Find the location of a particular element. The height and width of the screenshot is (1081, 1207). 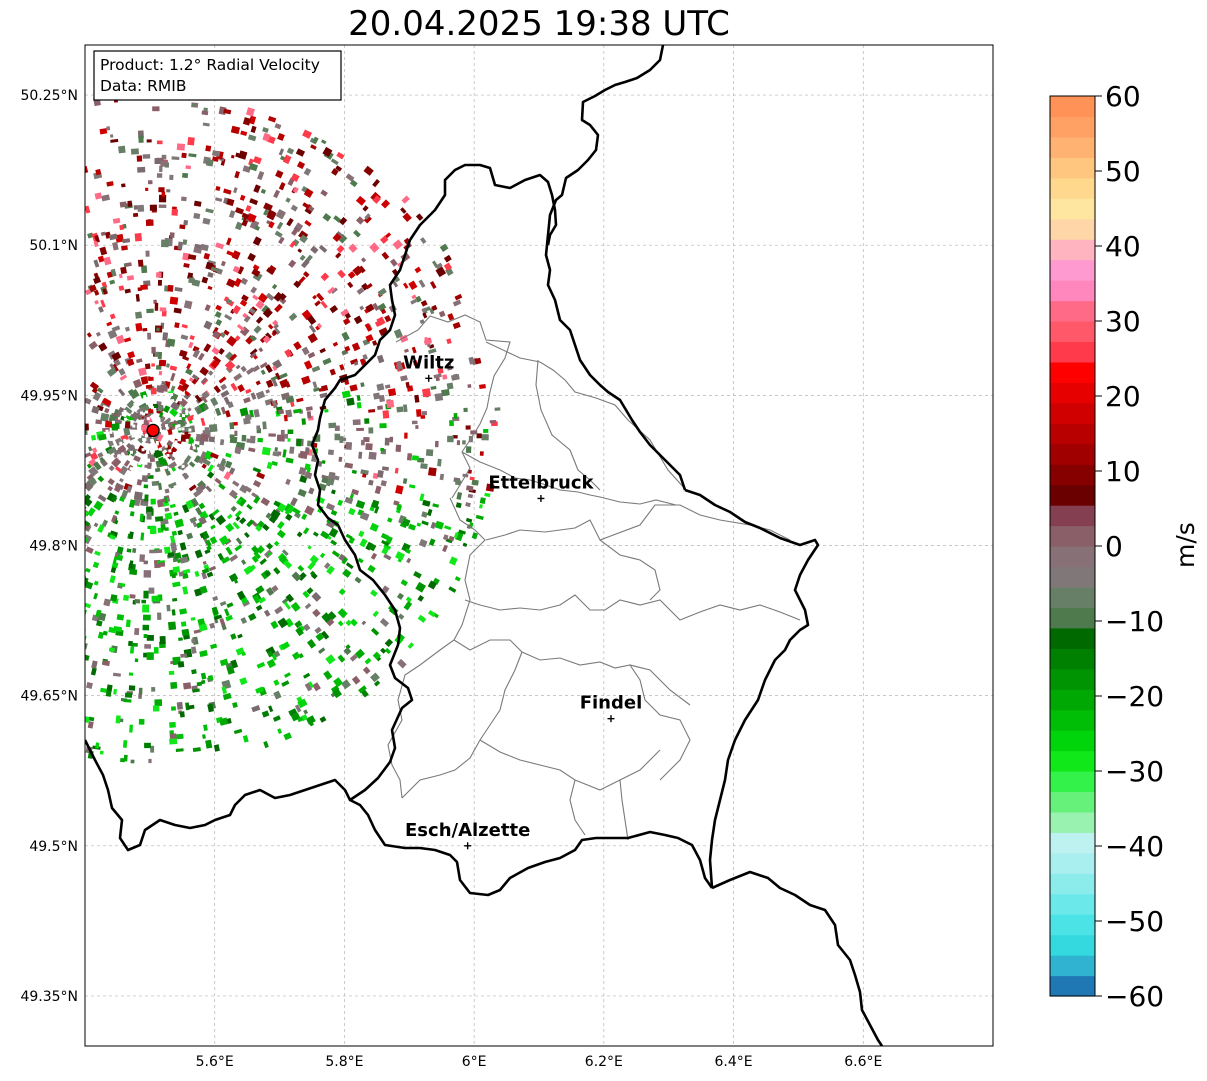

velocity-colorbar: 60 50 40 30 20 10 0 −10 −20 −30 −40 −50 −60 is located at coordinates (1106, 546).